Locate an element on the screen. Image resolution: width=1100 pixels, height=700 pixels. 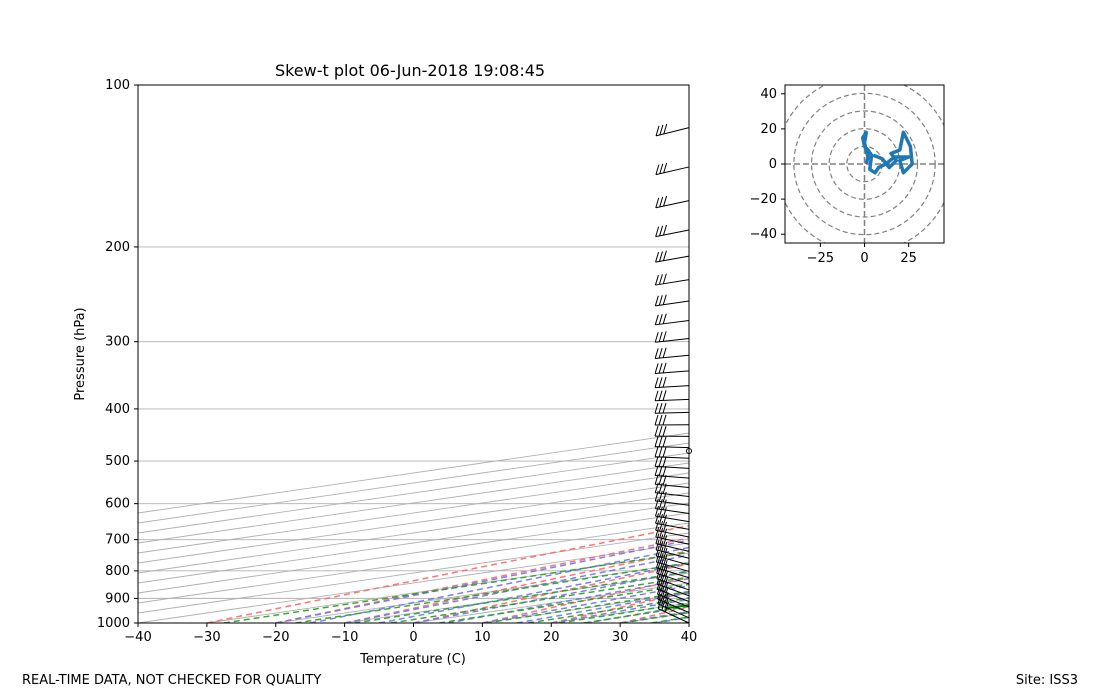
hodograph-rings is located at coordinates (864, 164).